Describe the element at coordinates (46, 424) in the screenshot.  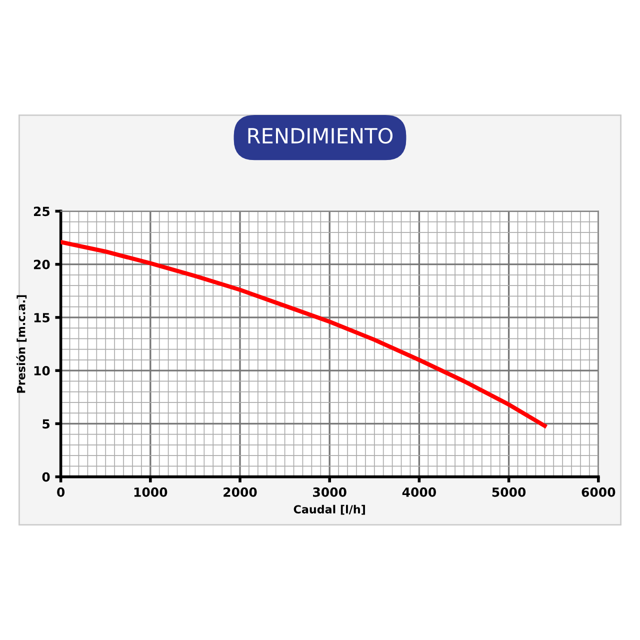
I see `y-tick-label: 5` at that location.